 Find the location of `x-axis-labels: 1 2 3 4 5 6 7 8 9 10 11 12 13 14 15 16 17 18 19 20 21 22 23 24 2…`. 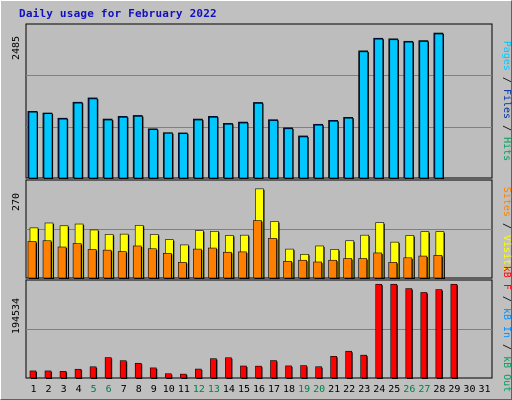

x-axis-labels: 1 2 3 4 5 6 7 8 9 10 11 12 13 14 15 16 17 18 19 20 21 22 23 24 2… is located at coordinates (261, 389).